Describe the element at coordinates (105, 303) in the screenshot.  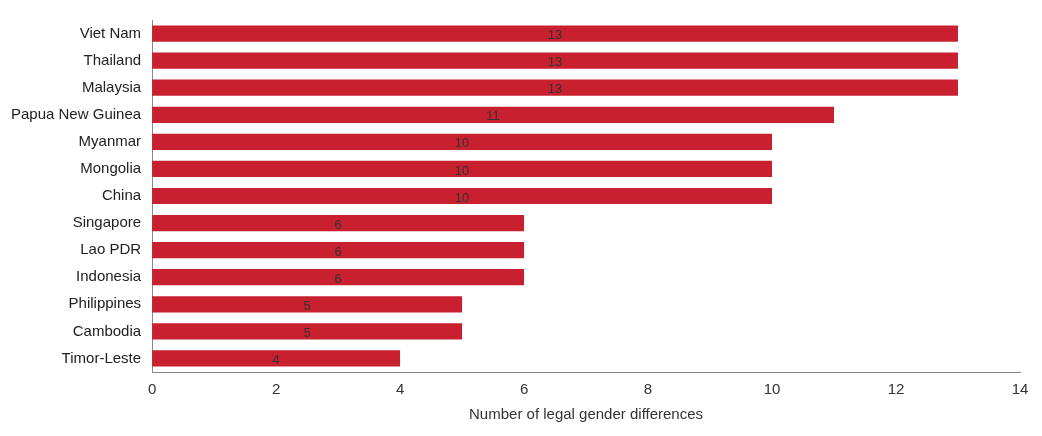
I see `y-tick-label: Philippines` at that location.